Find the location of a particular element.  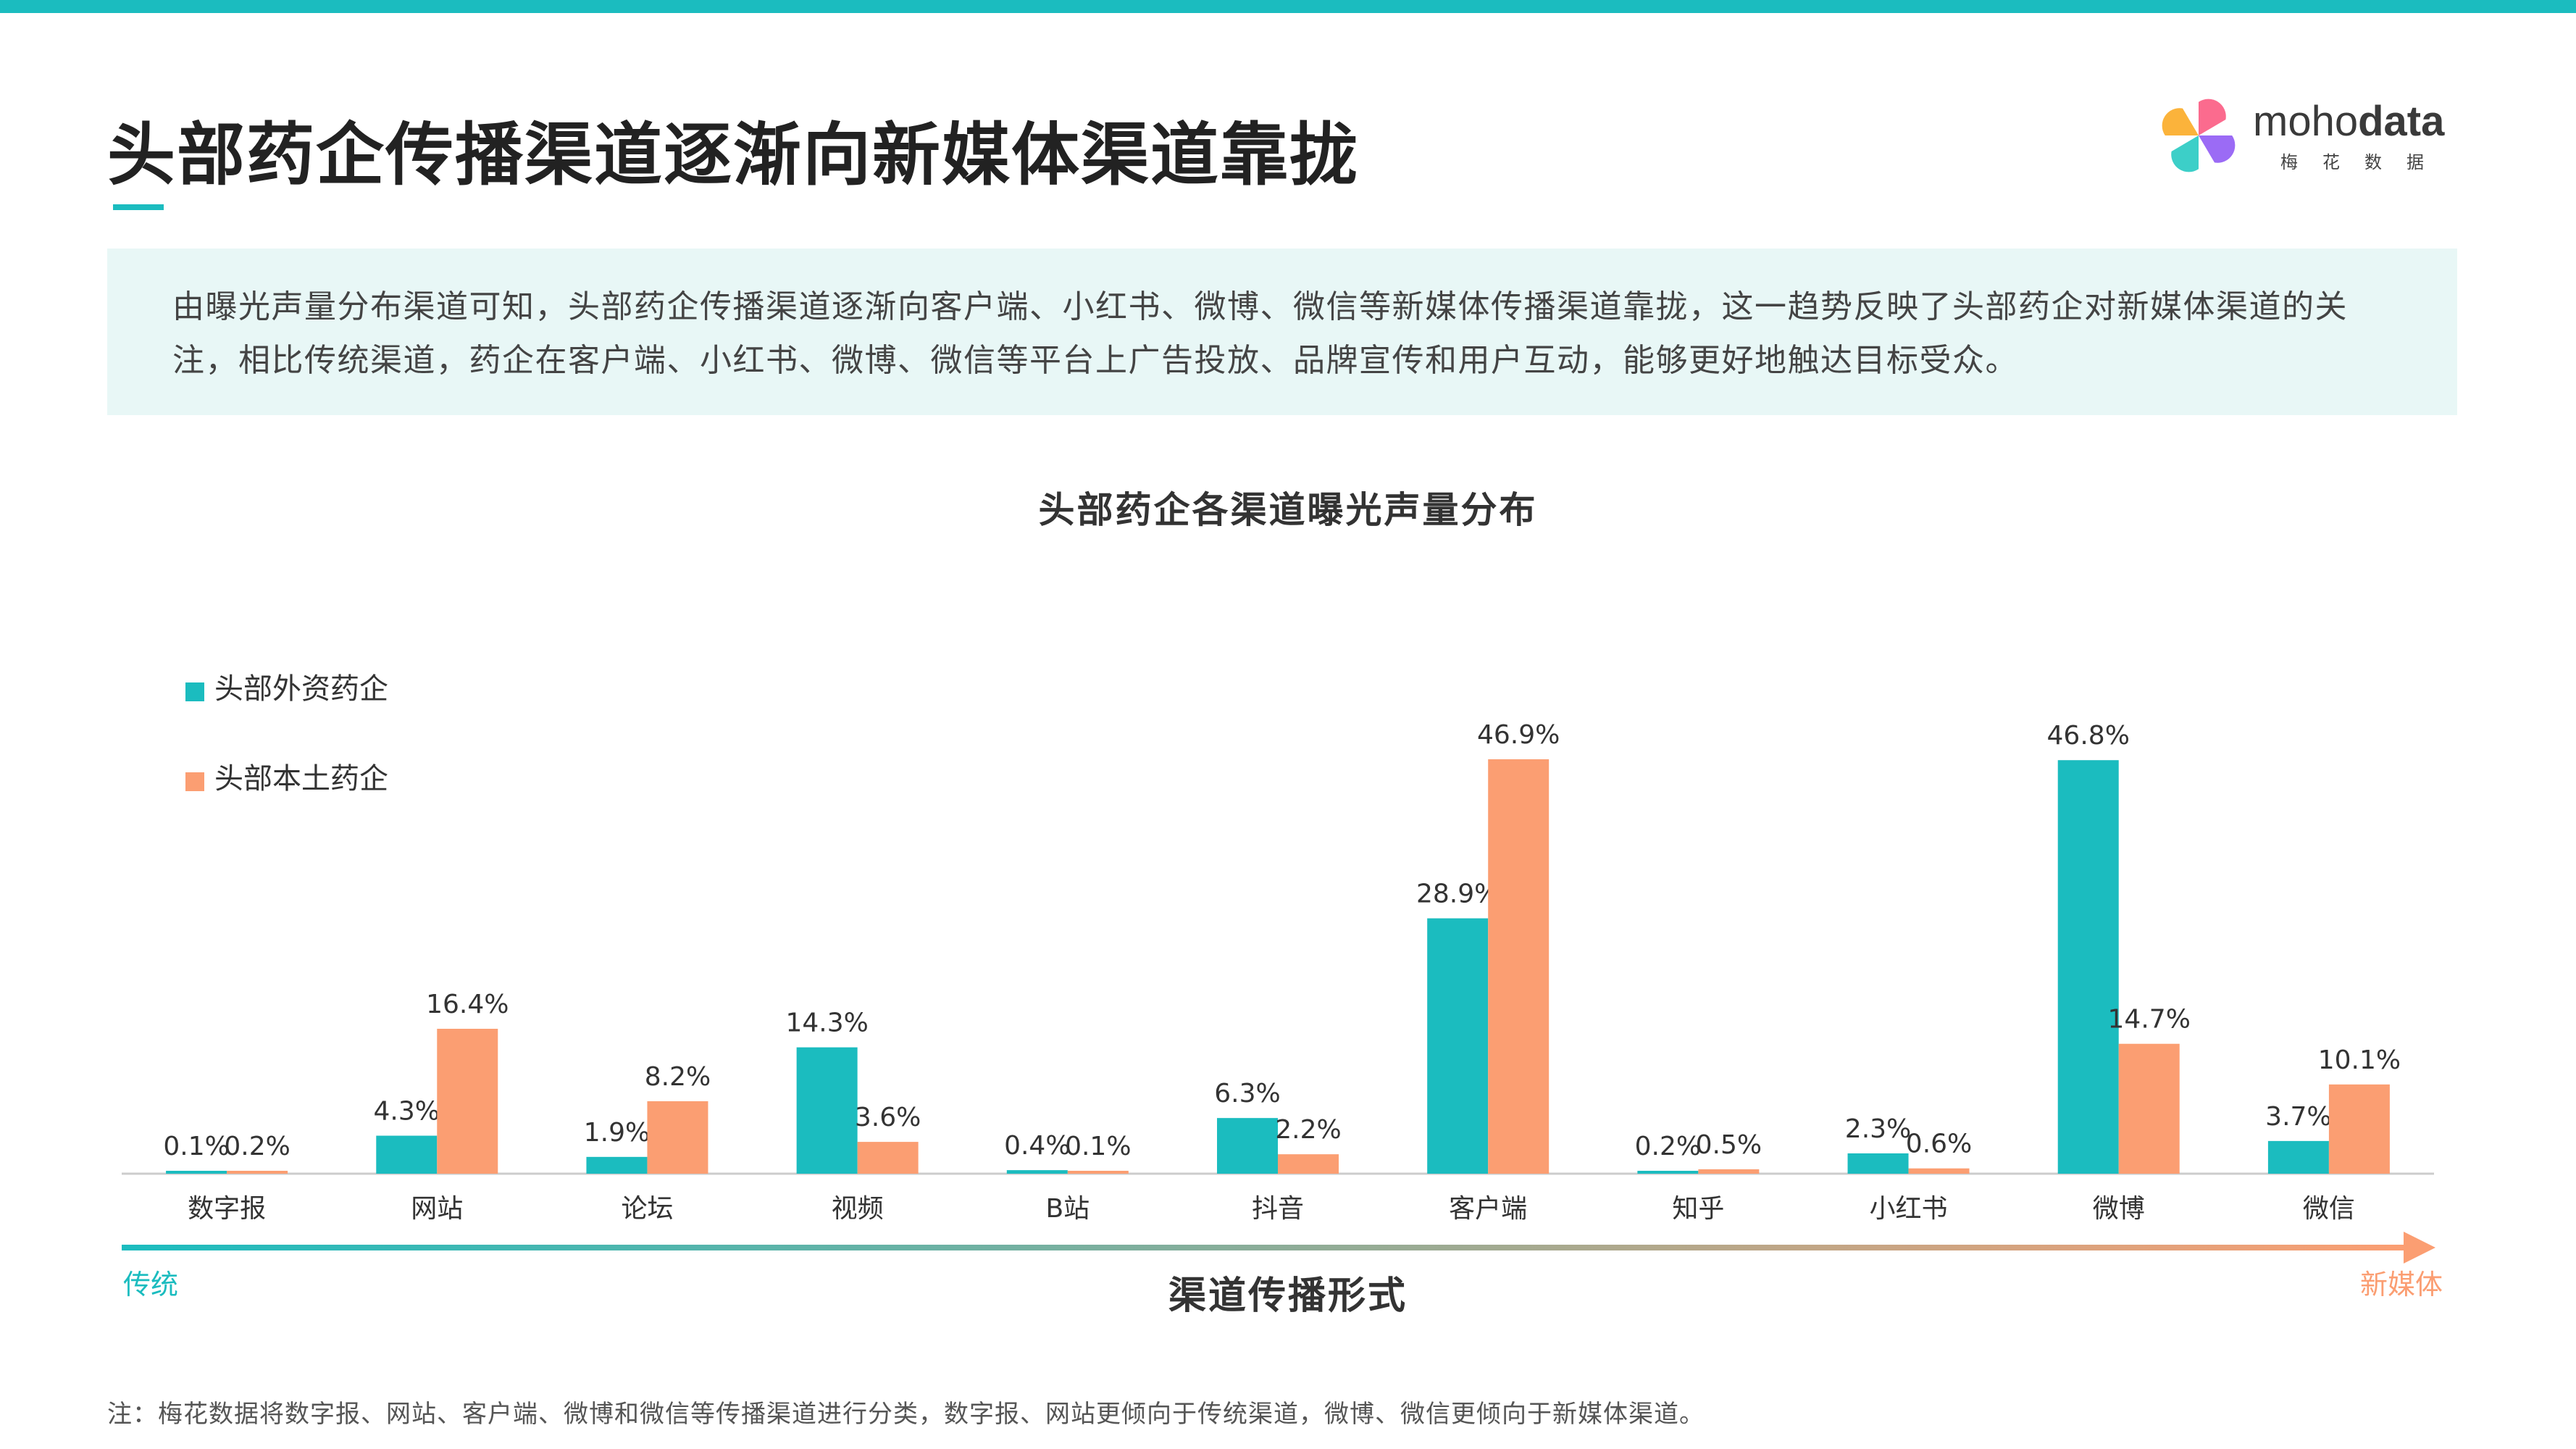

logo-text-bold: data is located at coordinates (2401, 122).